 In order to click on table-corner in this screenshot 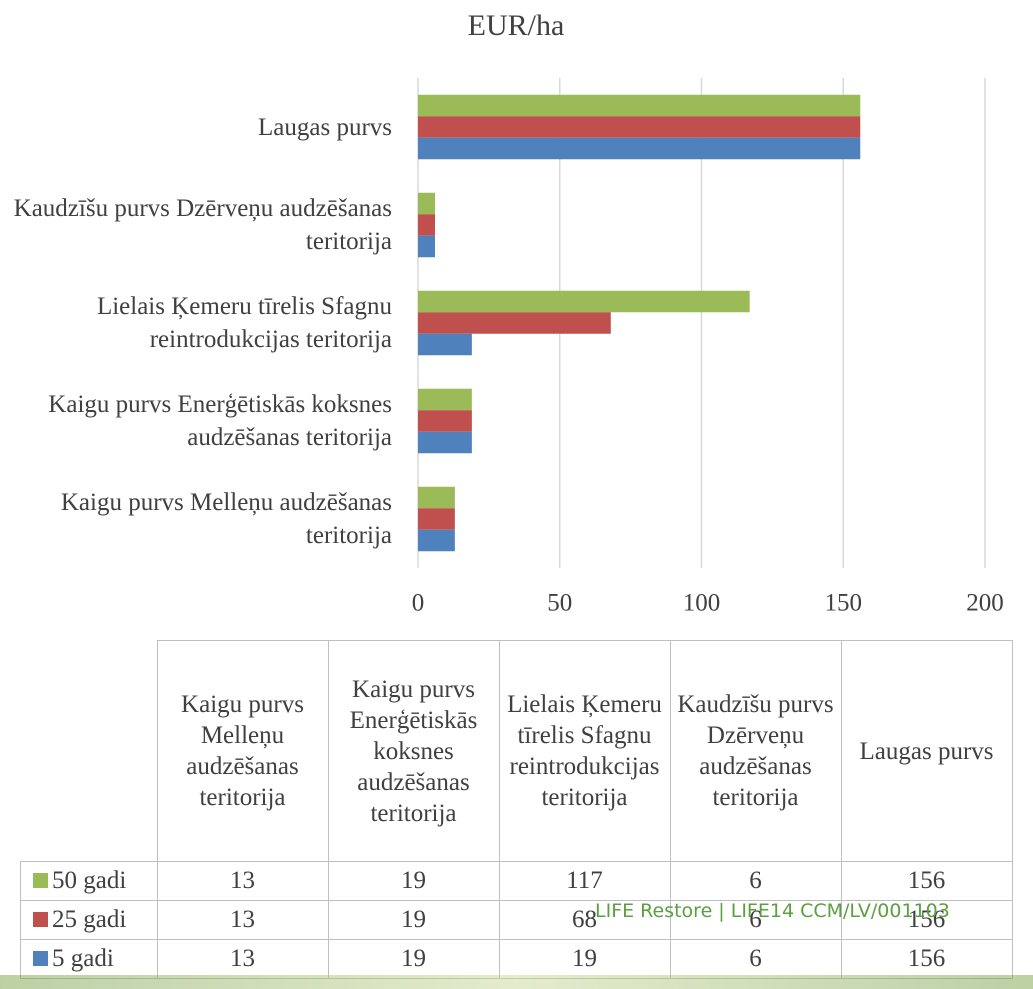, I will do `click(89, 751)`.